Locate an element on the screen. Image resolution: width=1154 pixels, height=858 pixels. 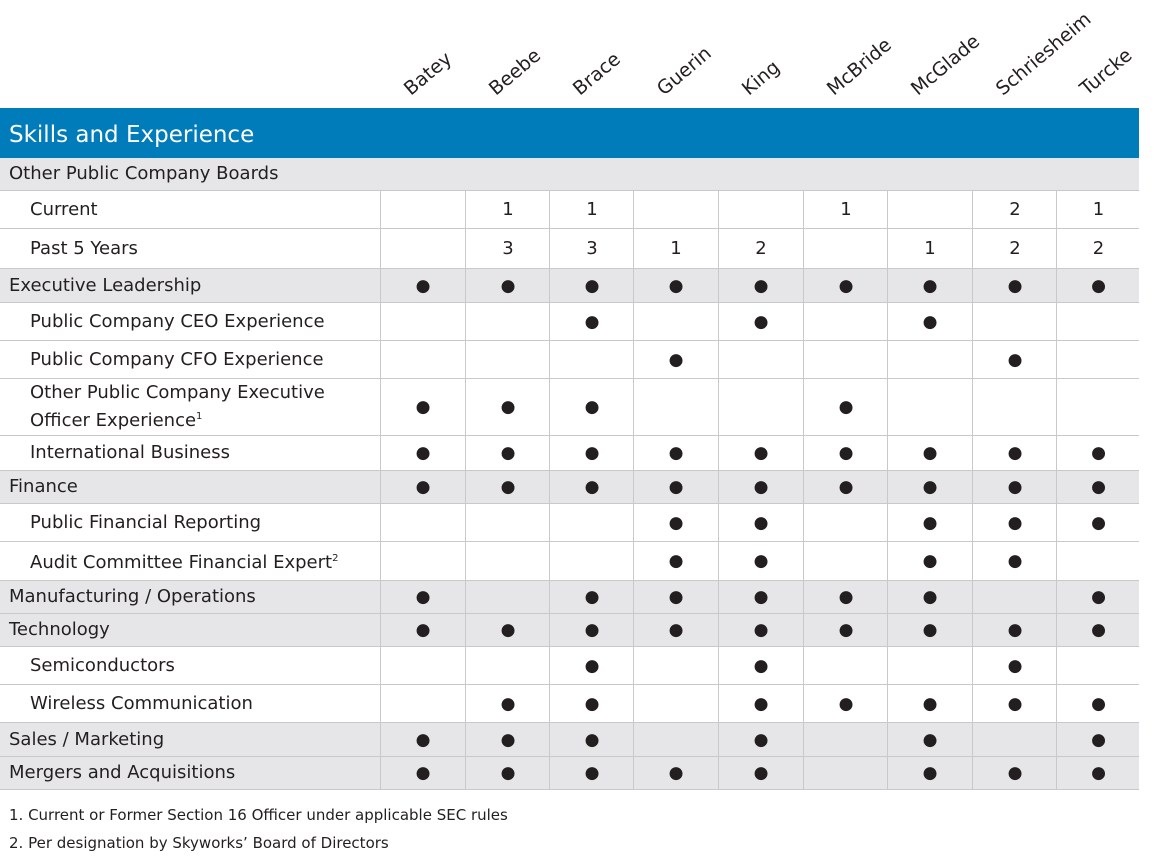
director-name: Brace is located at coordinates (596, 74).